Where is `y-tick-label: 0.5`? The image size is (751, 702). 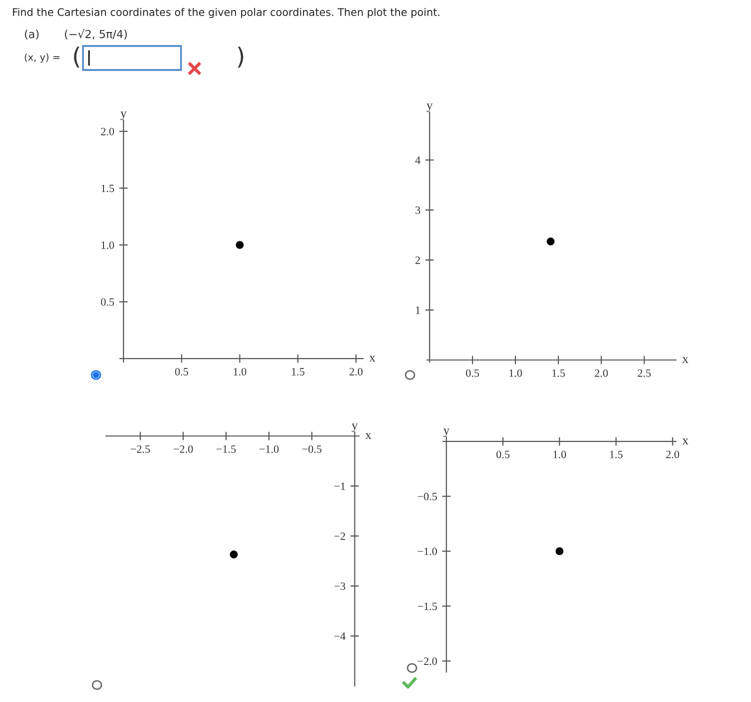
y-tick-label: 0.5 is located at coordinates (107, 302).